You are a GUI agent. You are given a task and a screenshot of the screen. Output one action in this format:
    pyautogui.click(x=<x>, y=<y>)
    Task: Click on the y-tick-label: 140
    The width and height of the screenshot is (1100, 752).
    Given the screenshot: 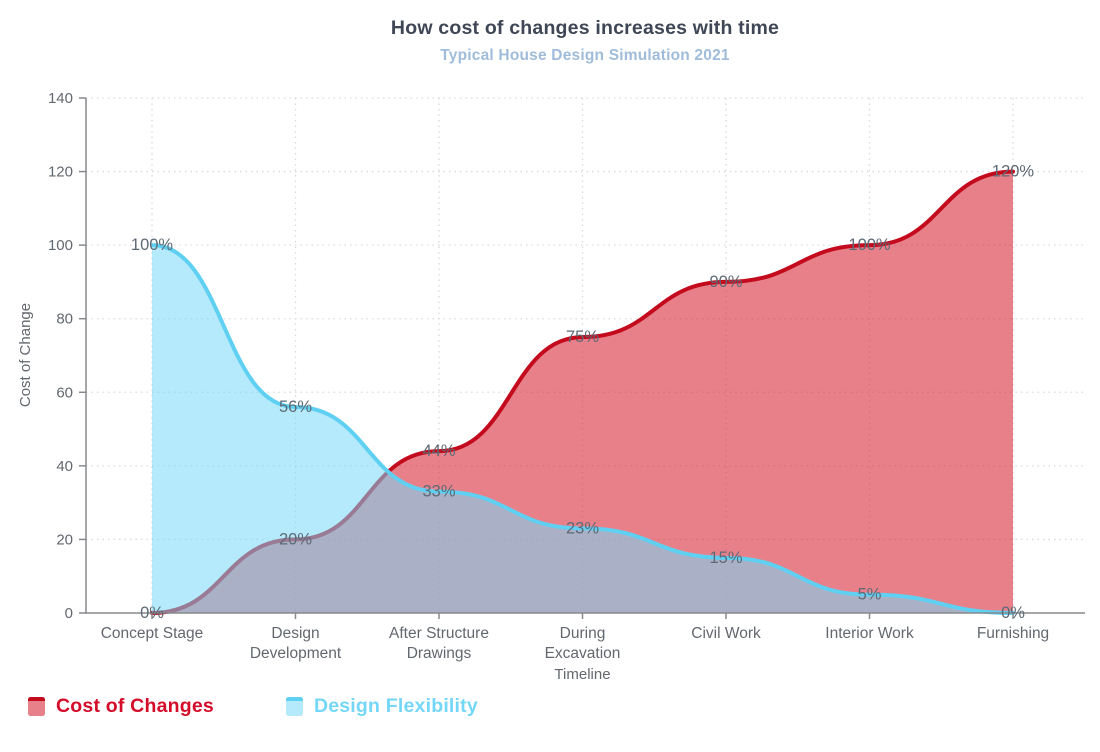 What is the action you would take?
    pyautogui.click(x=60, y=98)
    